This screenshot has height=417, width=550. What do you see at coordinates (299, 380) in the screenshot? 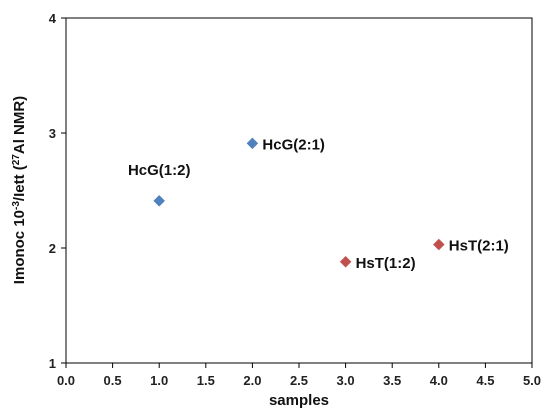
I see `x-tick-label: 2.5` at bounding box center [299, 380].